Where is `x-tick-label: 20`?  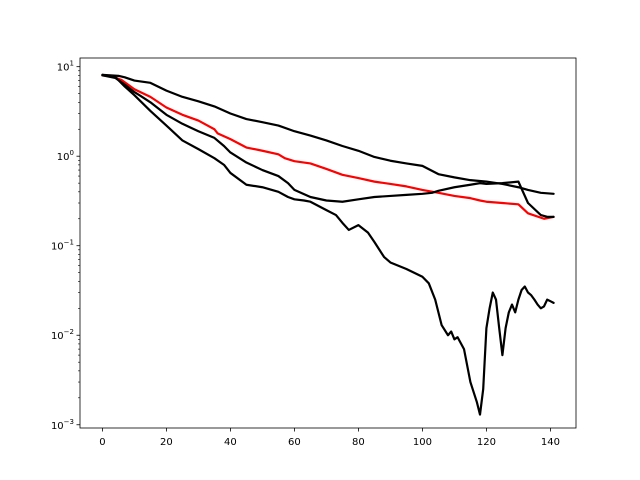
x-tick-label: 20 is located at coordinates (166, 442).